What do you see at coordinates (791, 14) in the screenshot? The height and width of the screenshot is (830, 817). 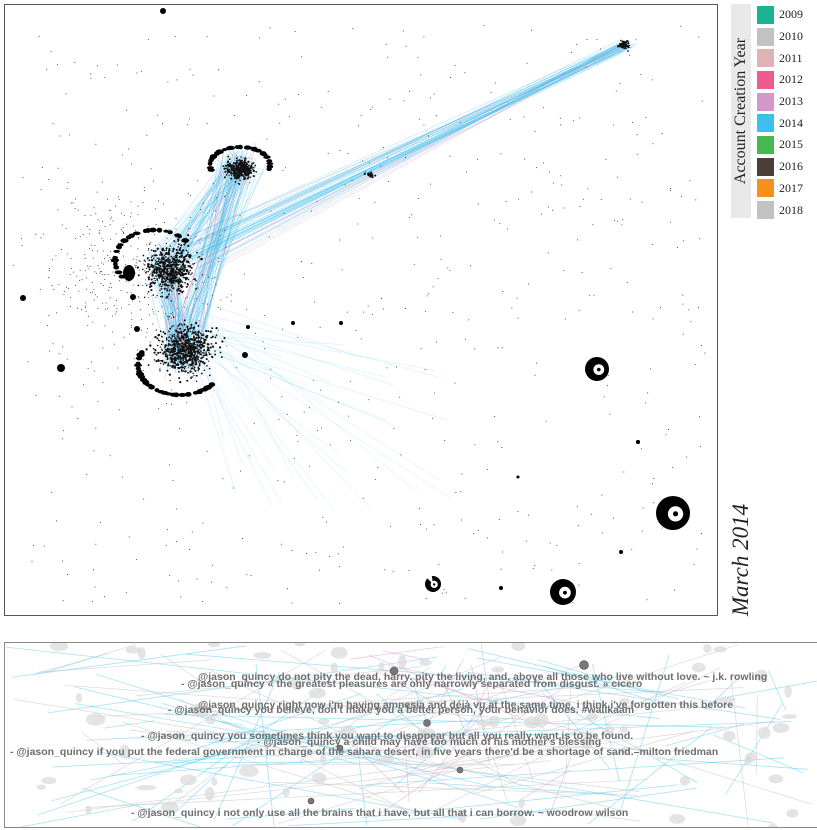 I see `legend-label: 2009` at bounding box center [791, 14].